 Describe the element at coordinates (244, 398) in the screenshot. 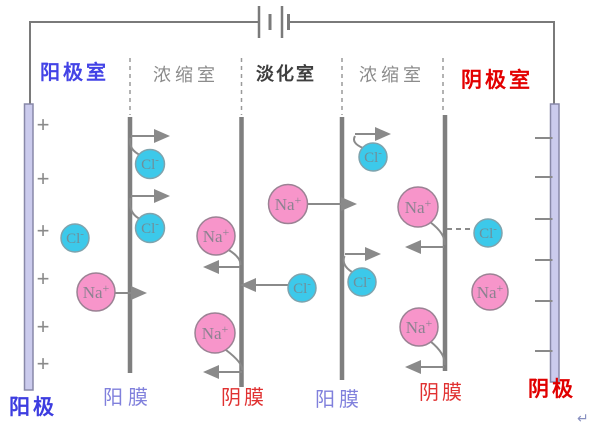

I see `membrane-label-anion-1: 阴膜` at that location.